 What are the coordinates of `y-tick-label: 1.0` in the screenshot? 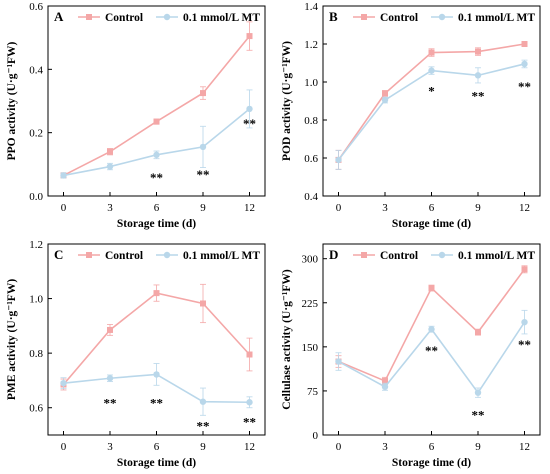 It's located at (36, 300).